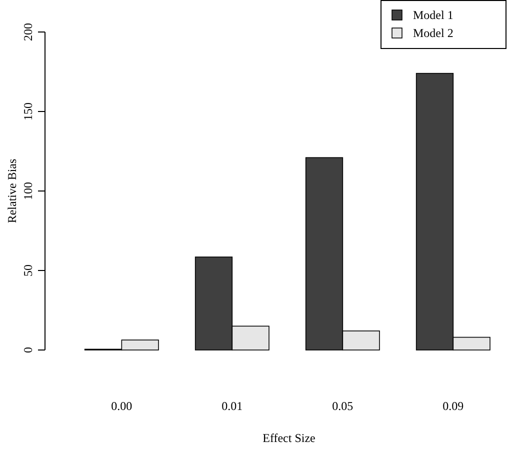 This screenshot has height=462, width=508. I want to click on x-tick-label: 0.09, so click(453, 406).